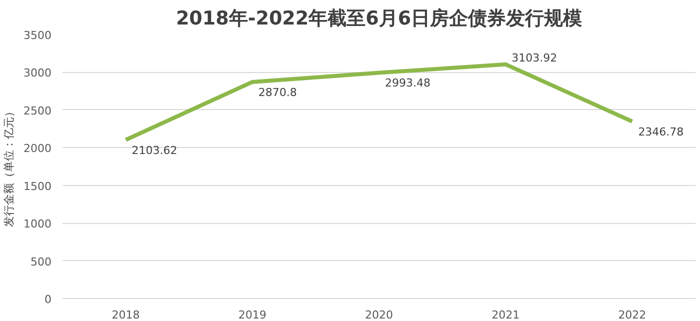 This screenshot has width=700, height=321. Describe the element at coordinates (126, 314) in the screenshot. I see `x-tick-label: 2018` at that location.